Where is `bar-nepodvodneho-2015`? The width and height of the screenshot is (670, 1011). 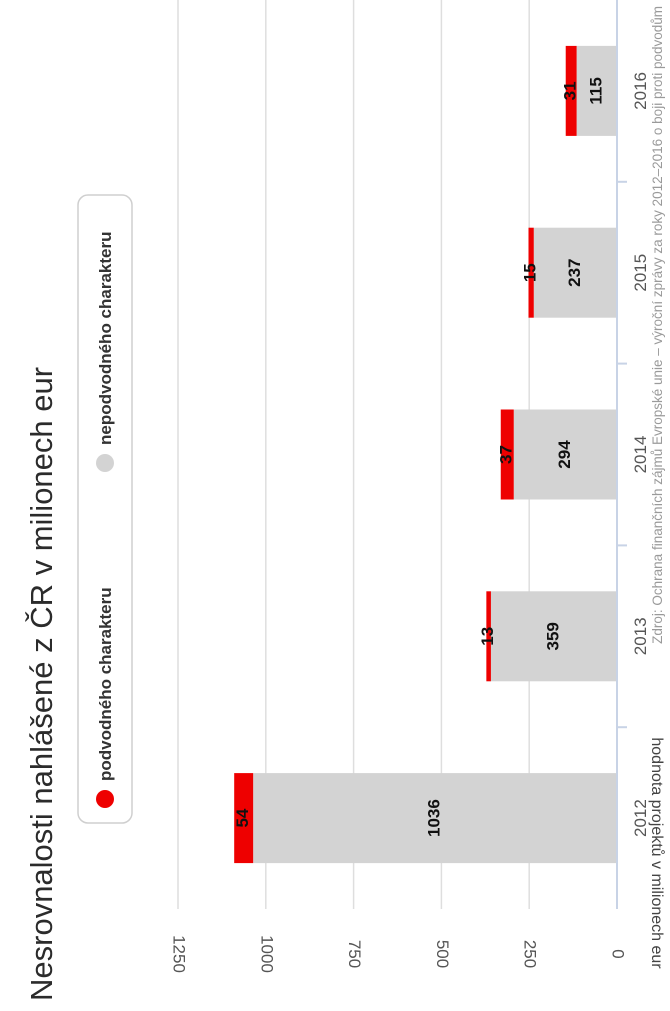 bar-nepodvodneho-2015 is located at coordinates (575, 272).